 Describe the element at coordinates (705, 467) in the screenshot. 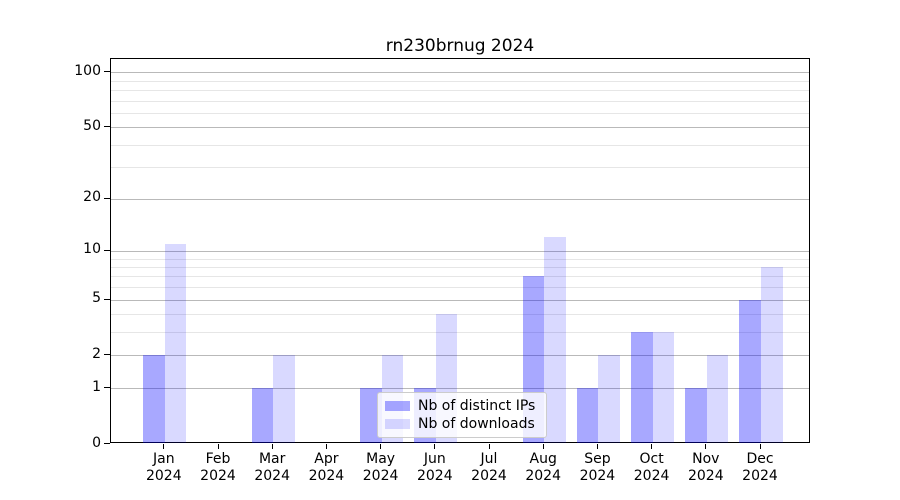

I see `x-tick-label-nov: Nov 2024` at that location.